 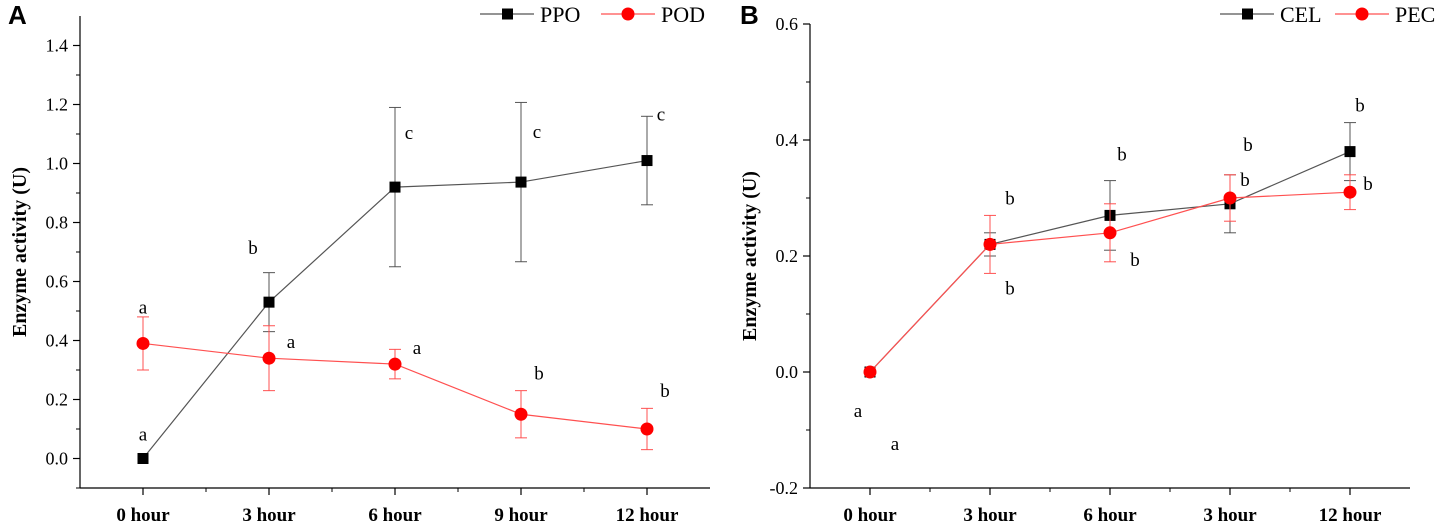 I want to click on legend-label: PPO, so click(x=560, y=14).